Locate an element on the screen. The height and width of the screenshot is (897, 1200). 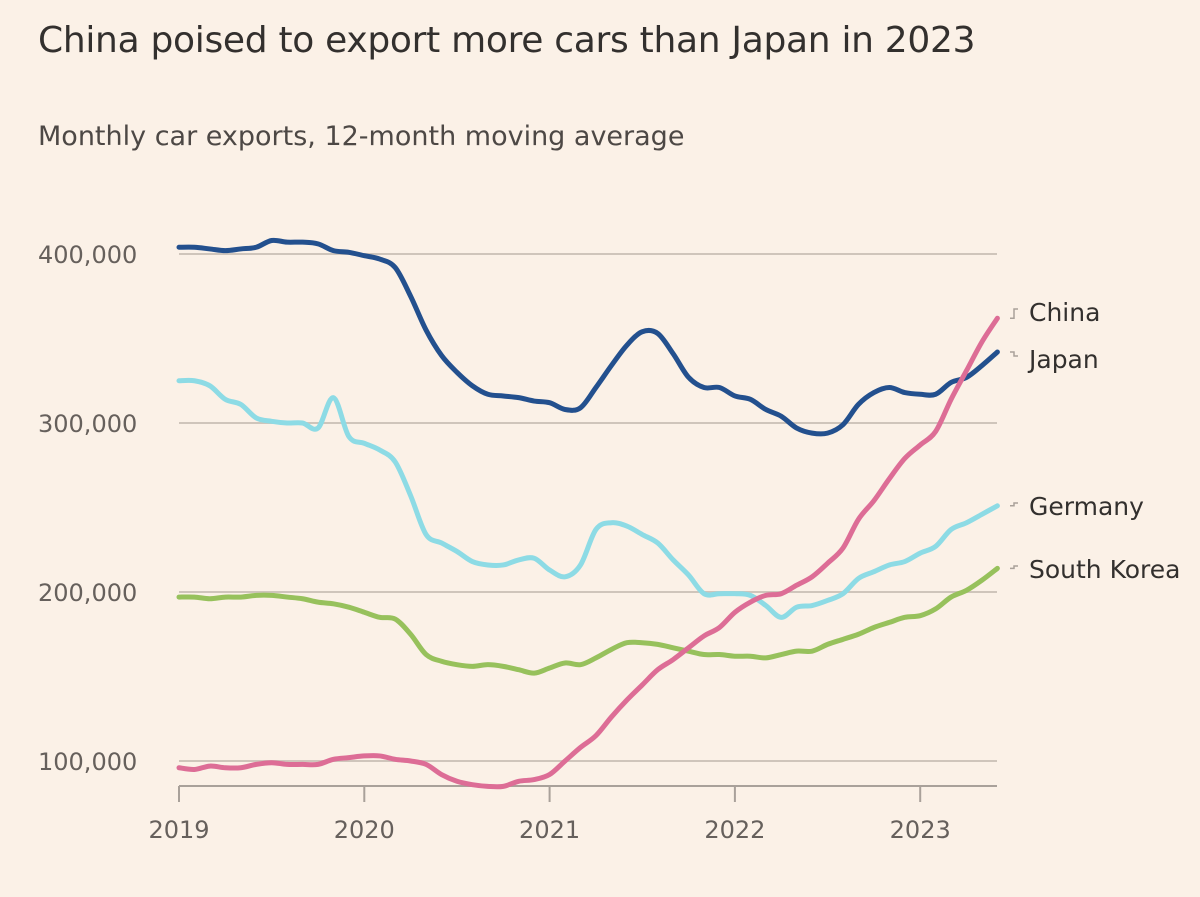
x-tick-label: 2019 is located at coordinates (178, 830).